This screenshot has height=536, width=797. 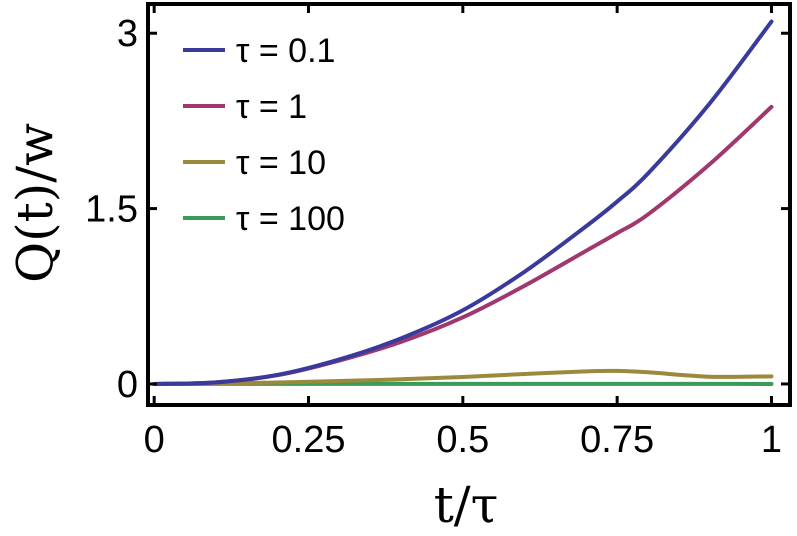 I want to click on x-axis-title: t/τ, so click(x=466, y=505).